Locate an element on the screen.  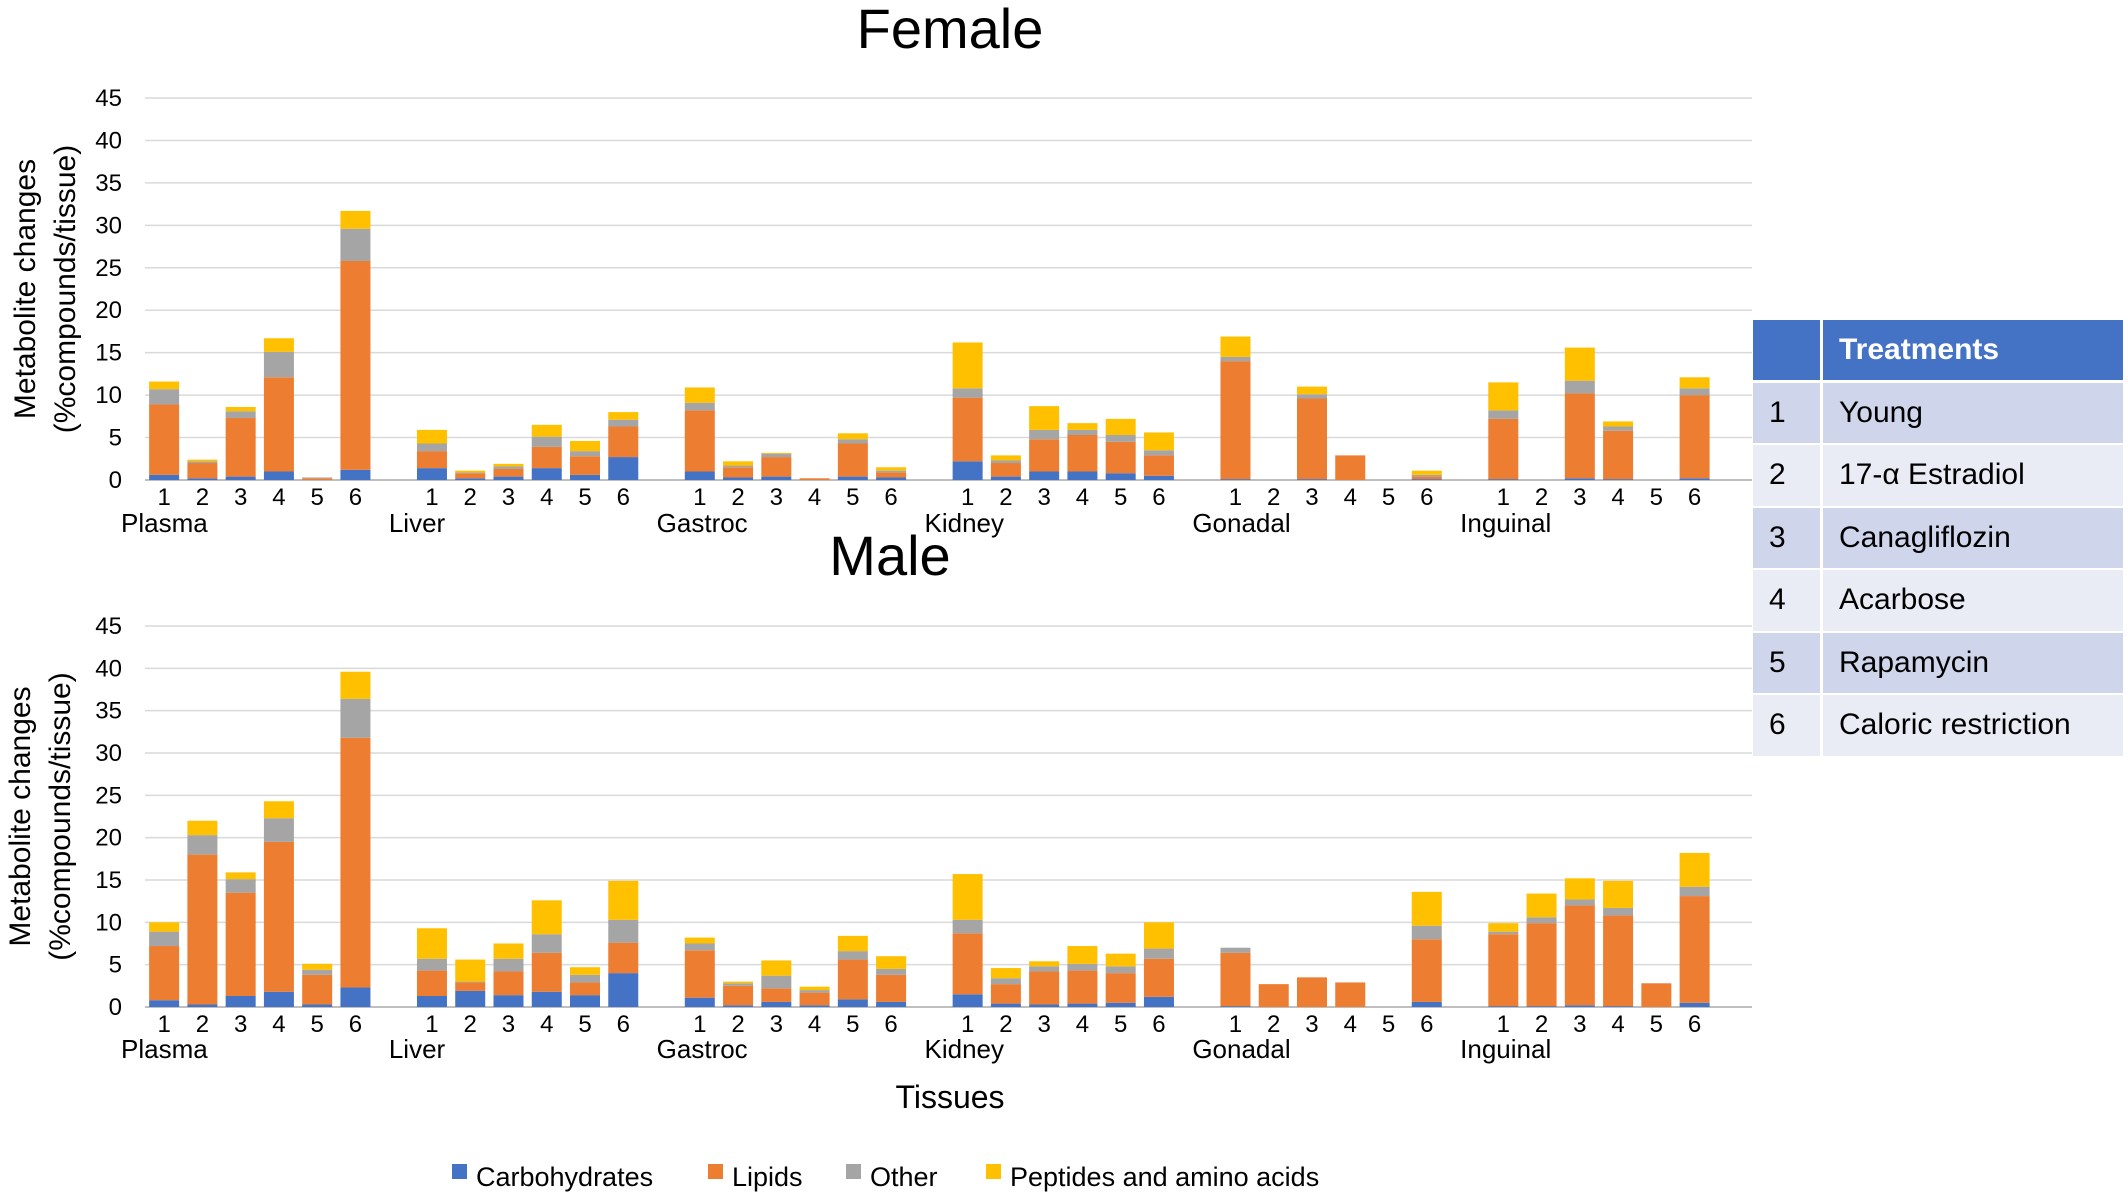
panel-title: Female is located at coordinates (950, 30).